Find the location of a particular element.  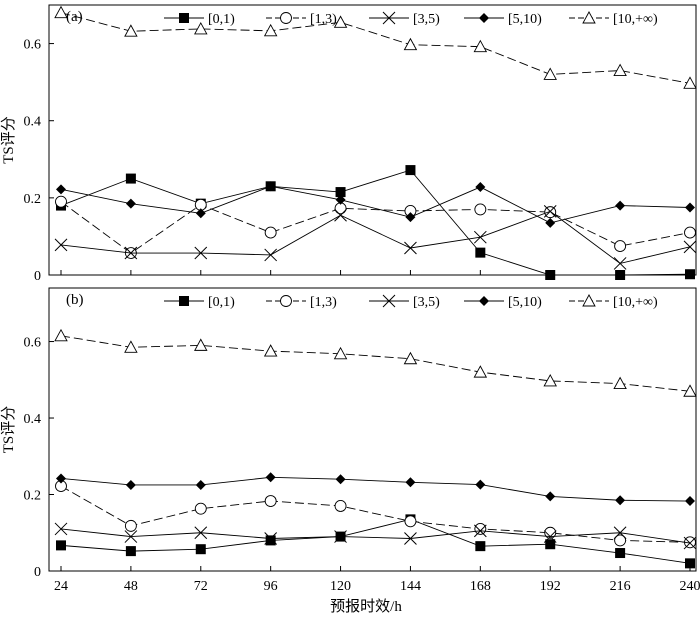

y-tick-label: 0.2 is located at coordinates (33, 199).